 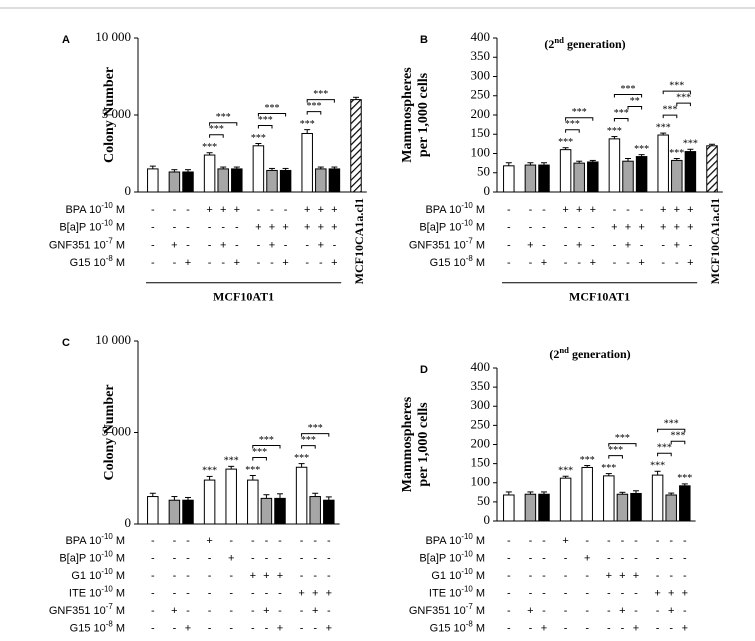 I want to click on row-label-text: G15 10, so click(x=448, y=628).